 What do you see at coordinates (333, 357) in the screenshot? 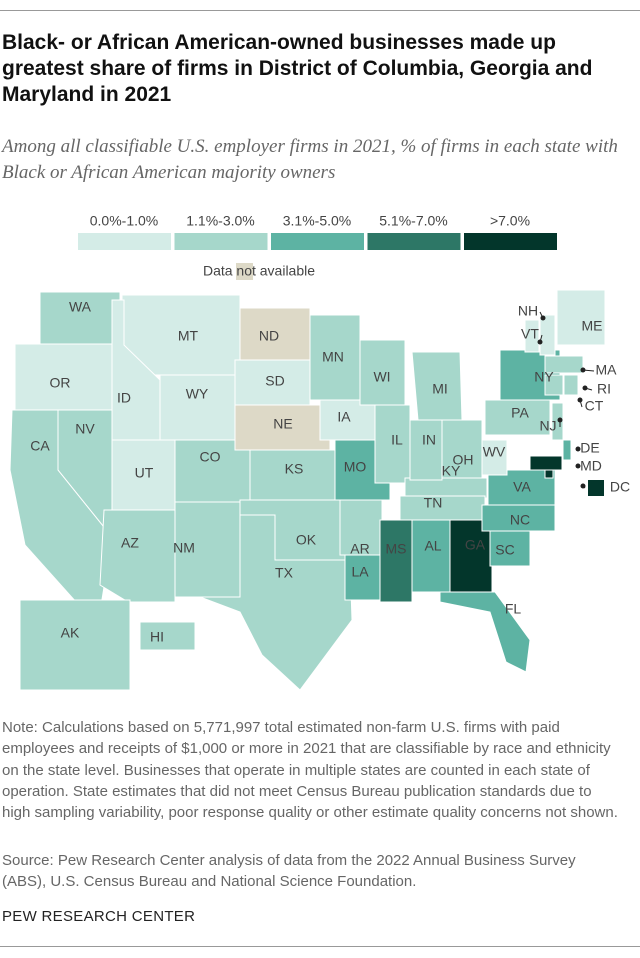
I see `state-label: MN` at bounding box center [333, 357].